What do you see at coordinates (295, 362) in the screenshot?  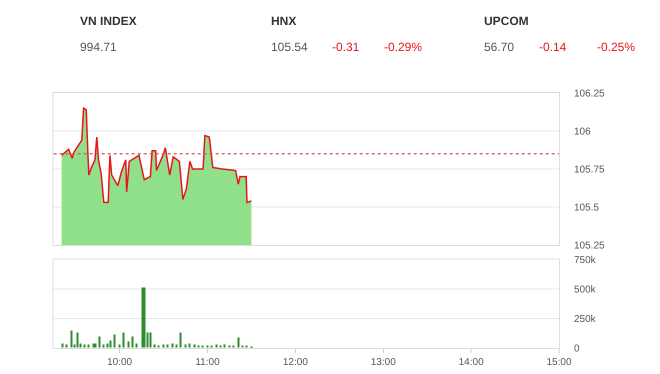 I see `x-tick-label: 12:00` at bounding box center [295, 362].